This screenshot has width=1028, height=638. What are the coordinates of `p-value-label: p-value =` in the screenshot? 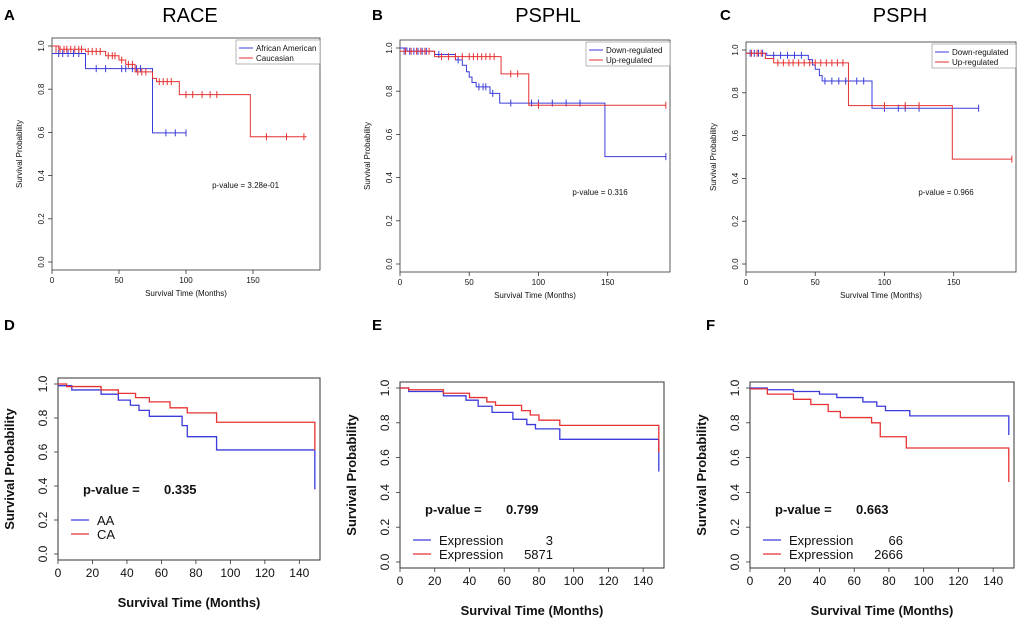 It's located at (803, 509).